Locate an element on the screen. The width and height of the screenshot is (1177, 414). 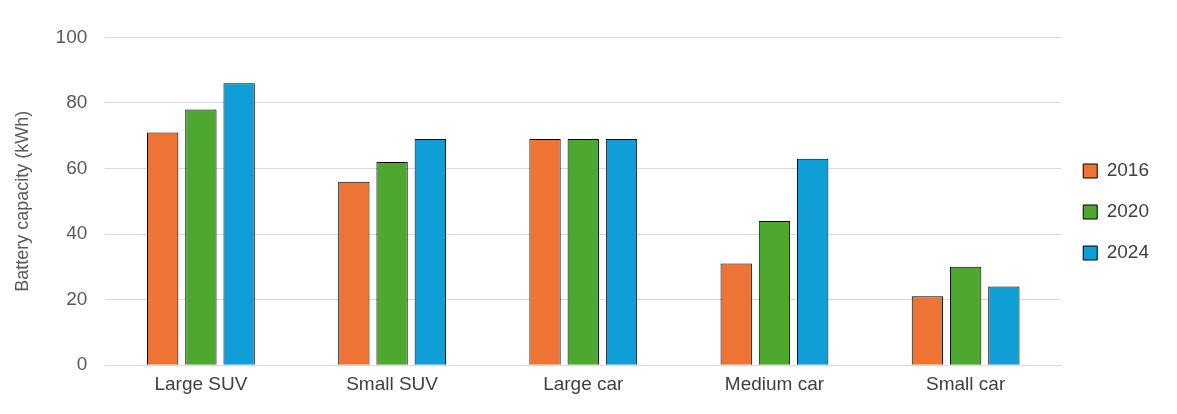
legend-label: 2016 is located at coordinates (1128, 170).